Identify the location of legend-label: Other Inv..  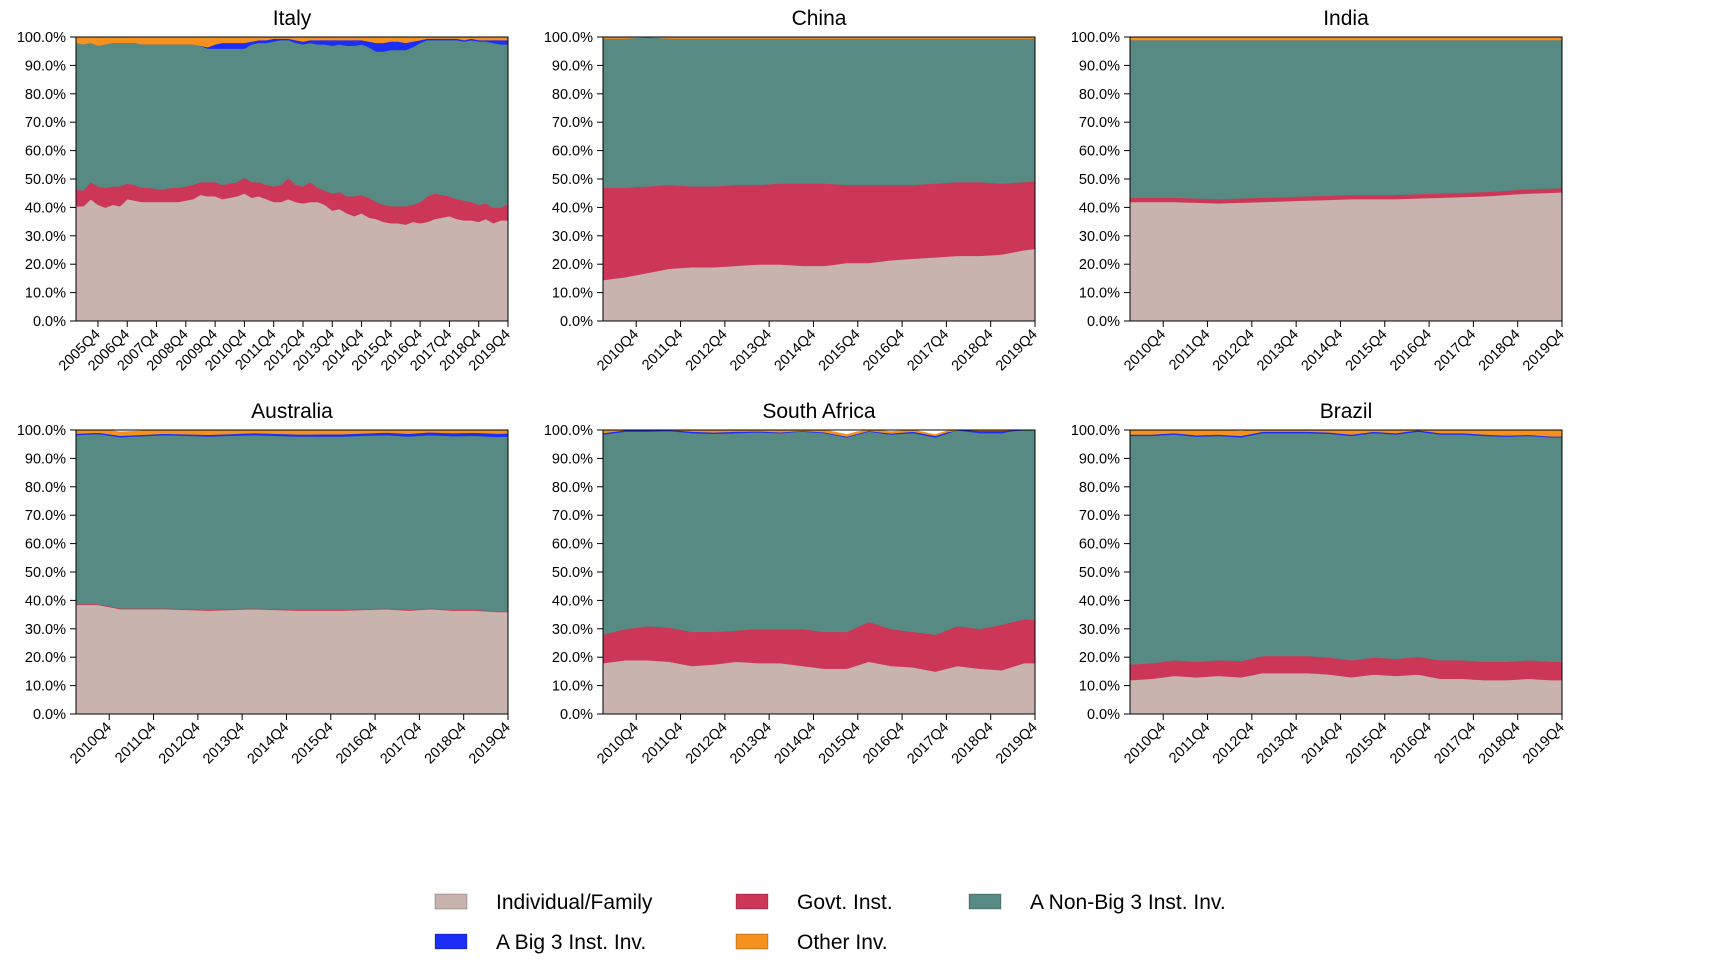
(842, 942).